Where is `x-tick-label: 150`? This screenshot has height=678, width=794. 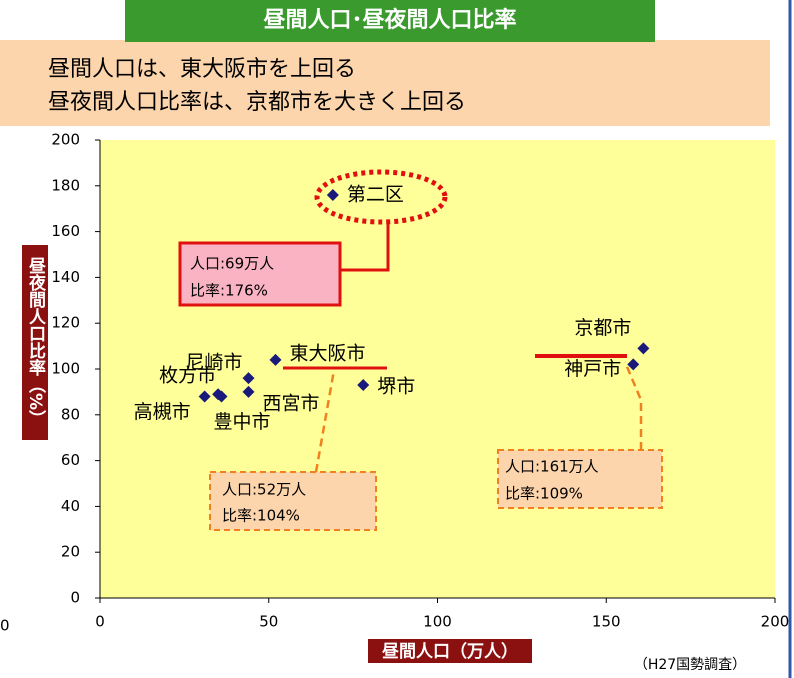 x-tick-label: 150 is located at coordinates (606, 622).